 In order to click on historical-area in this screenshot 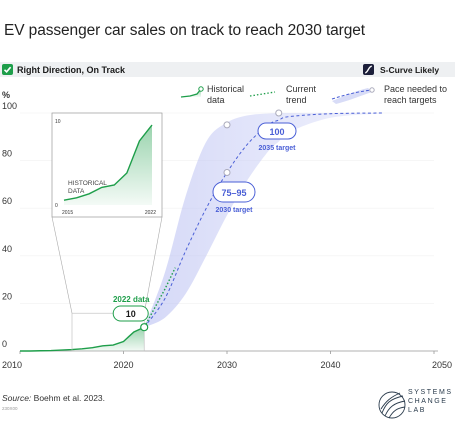, I will do `click(82, 339)`.